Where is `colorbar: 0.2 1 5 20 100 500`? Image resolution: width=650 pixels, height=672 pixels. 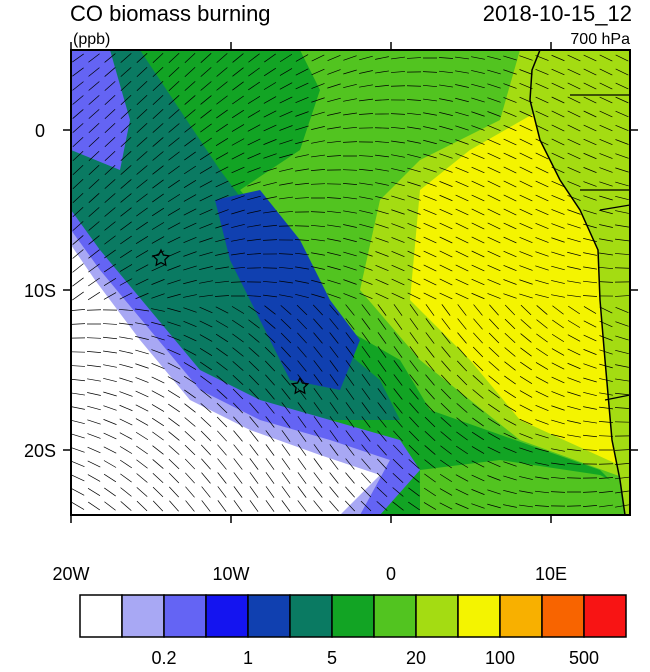 colorbar: 0.2 1 5 20 100 500 is located at coordinates (353, 631).